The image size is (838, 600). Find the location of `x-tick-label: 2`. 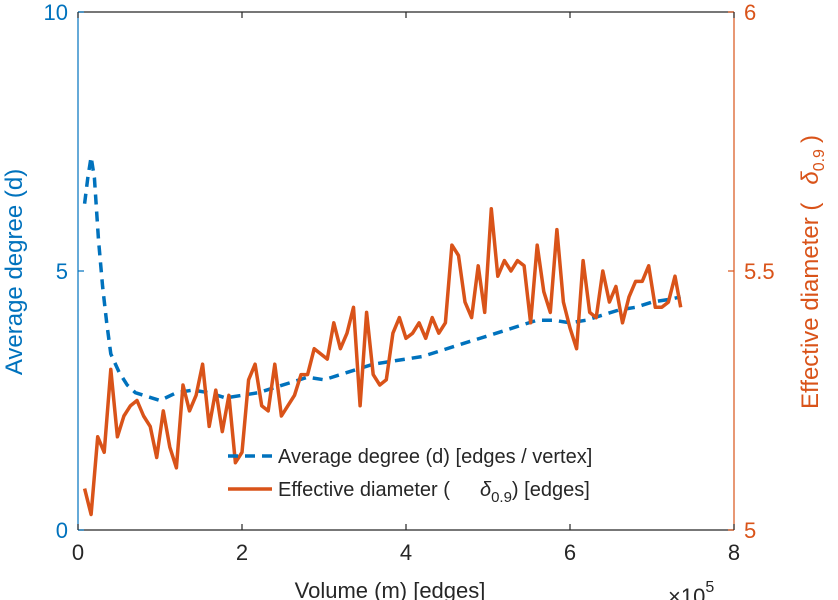

x-tick-label: 2 is located at coordinates (242, 552).